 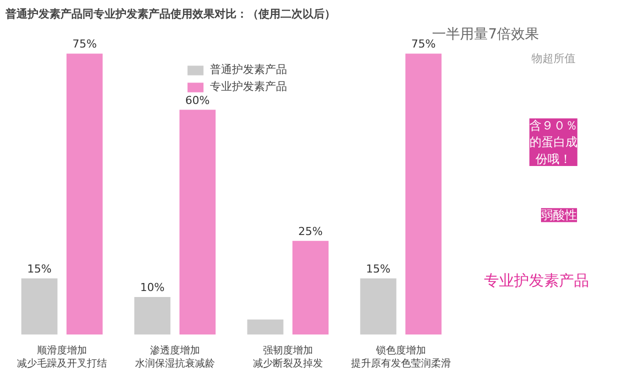 What do you see at coordinates (174, 357) in the screenshot?
I see `x-tick-label: 渗透度增加水润保湿抗衰减龄` at bounding box center [174, 357].